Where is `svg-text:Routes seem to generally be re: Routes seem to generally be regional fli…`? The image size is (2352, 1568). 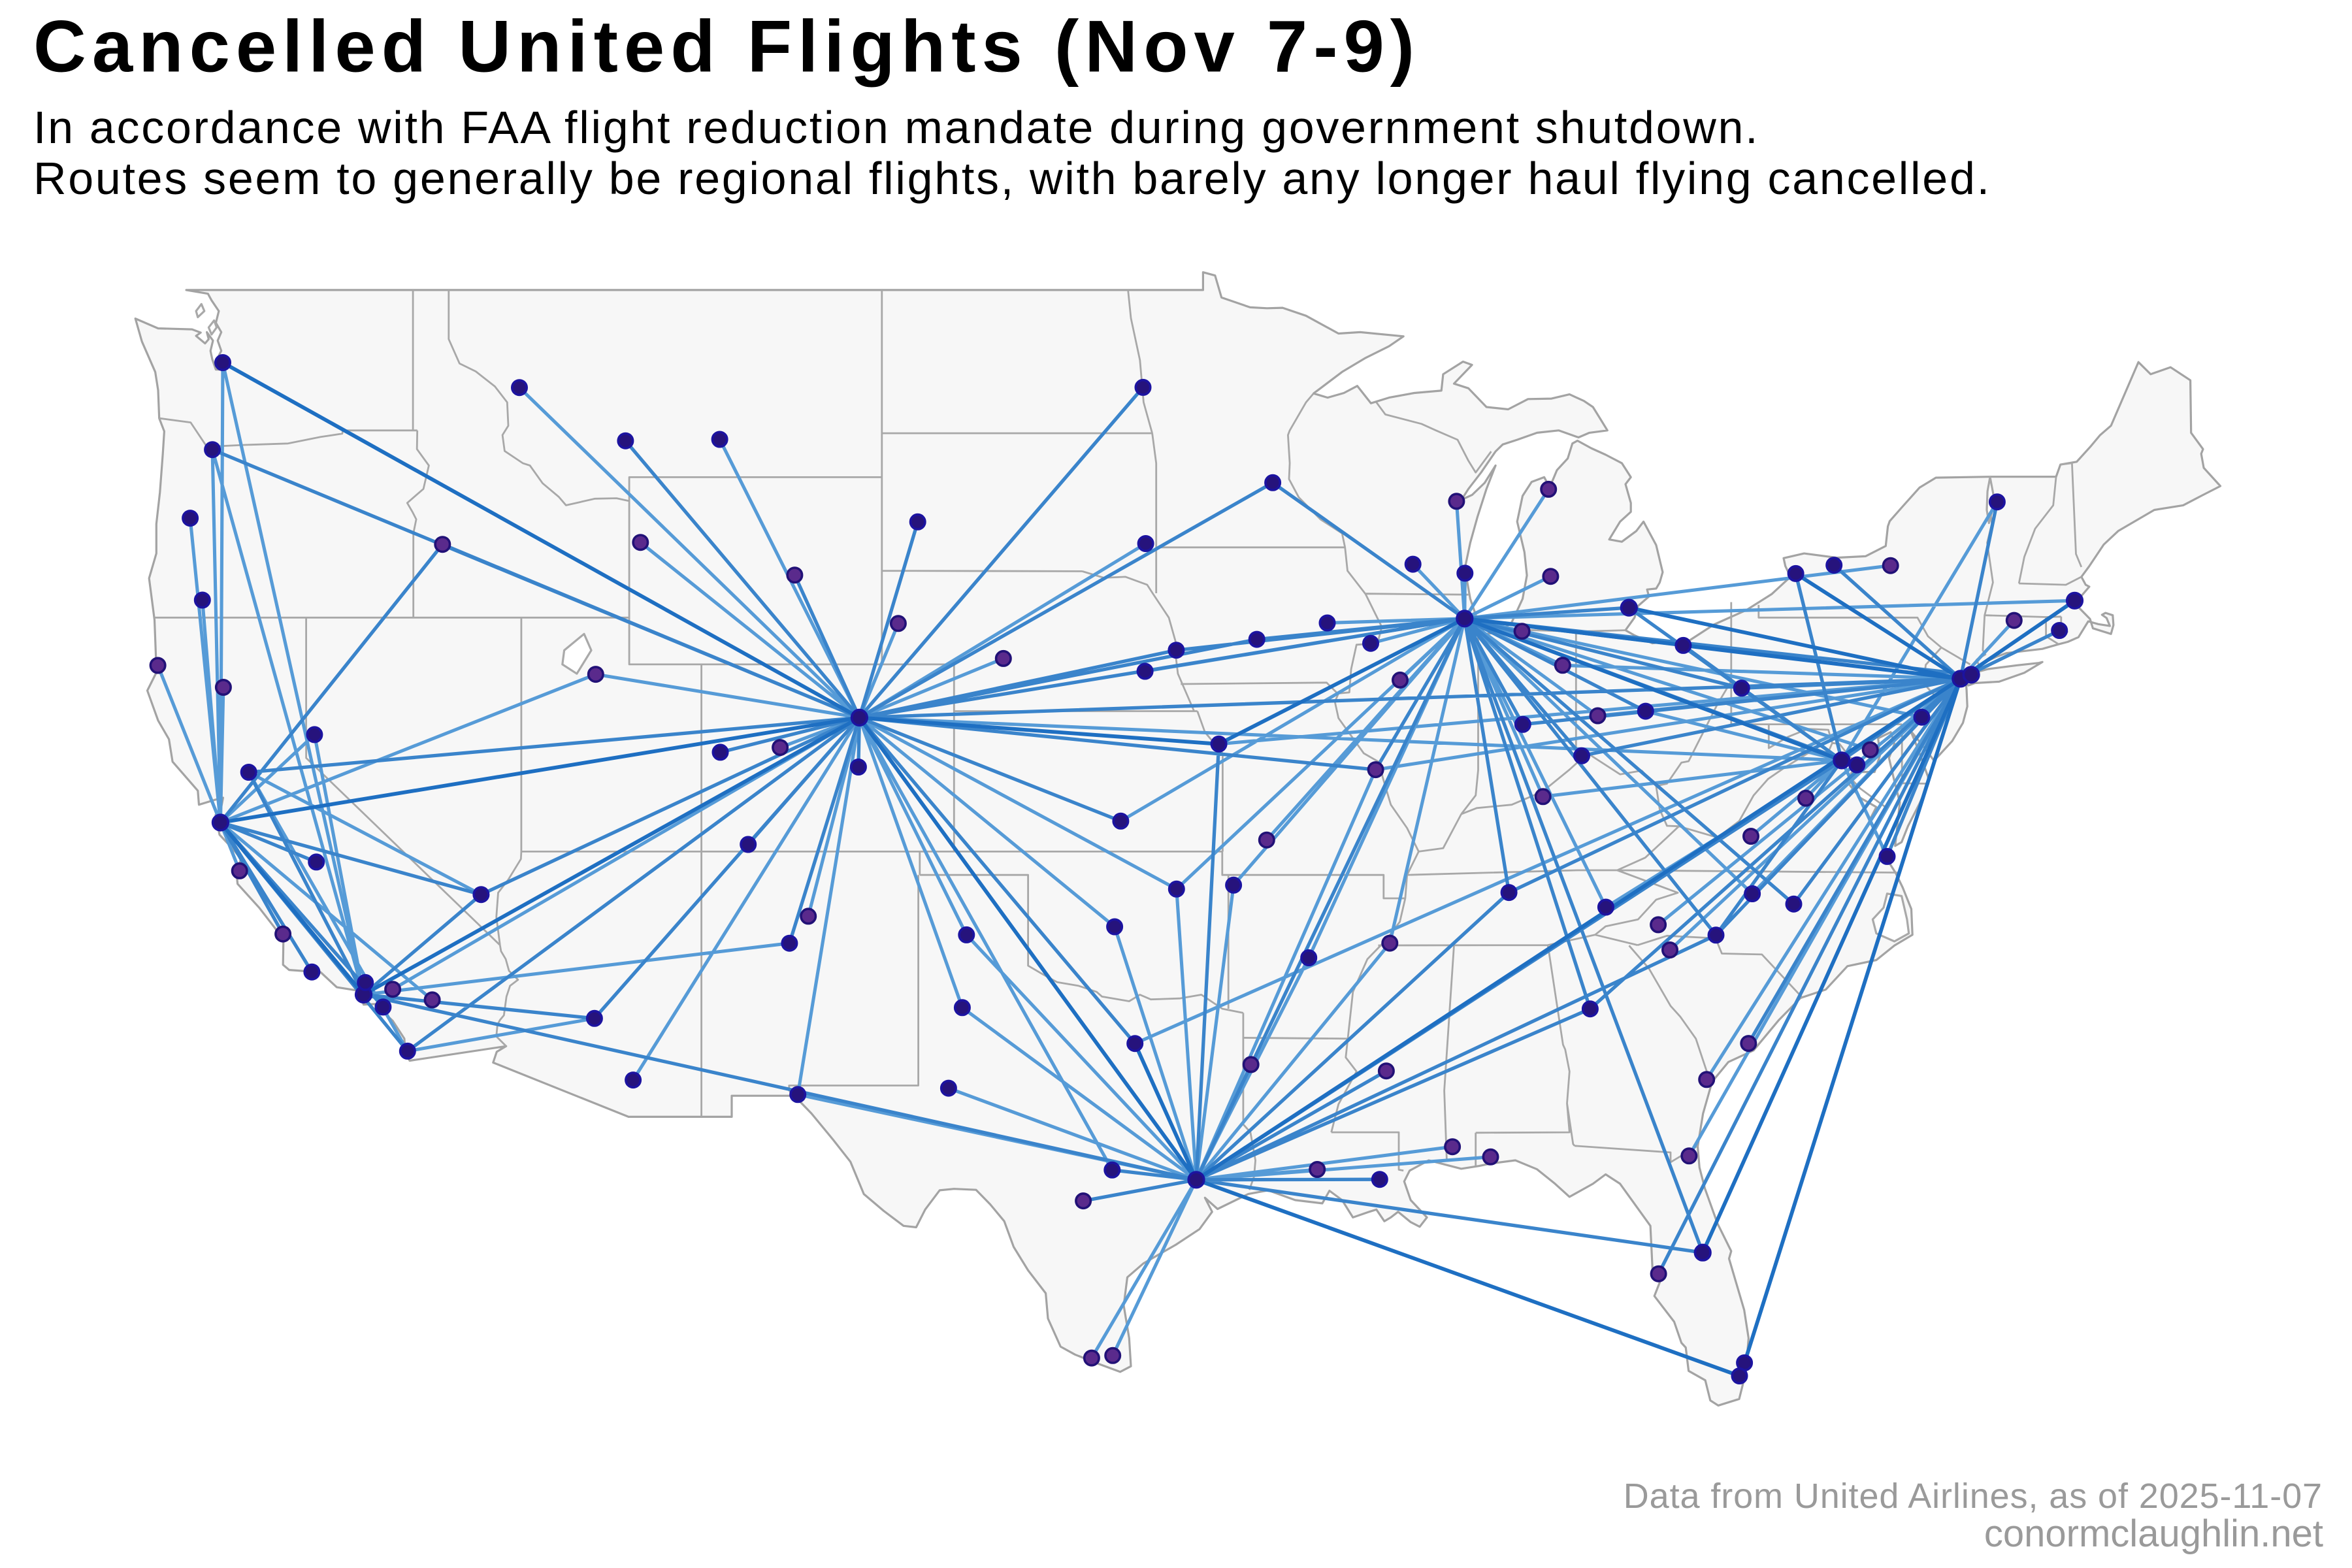 svg-text:Routes seem to generally be re: Routes seem to generally be regional fli… is located at coordinates (1012, 178).